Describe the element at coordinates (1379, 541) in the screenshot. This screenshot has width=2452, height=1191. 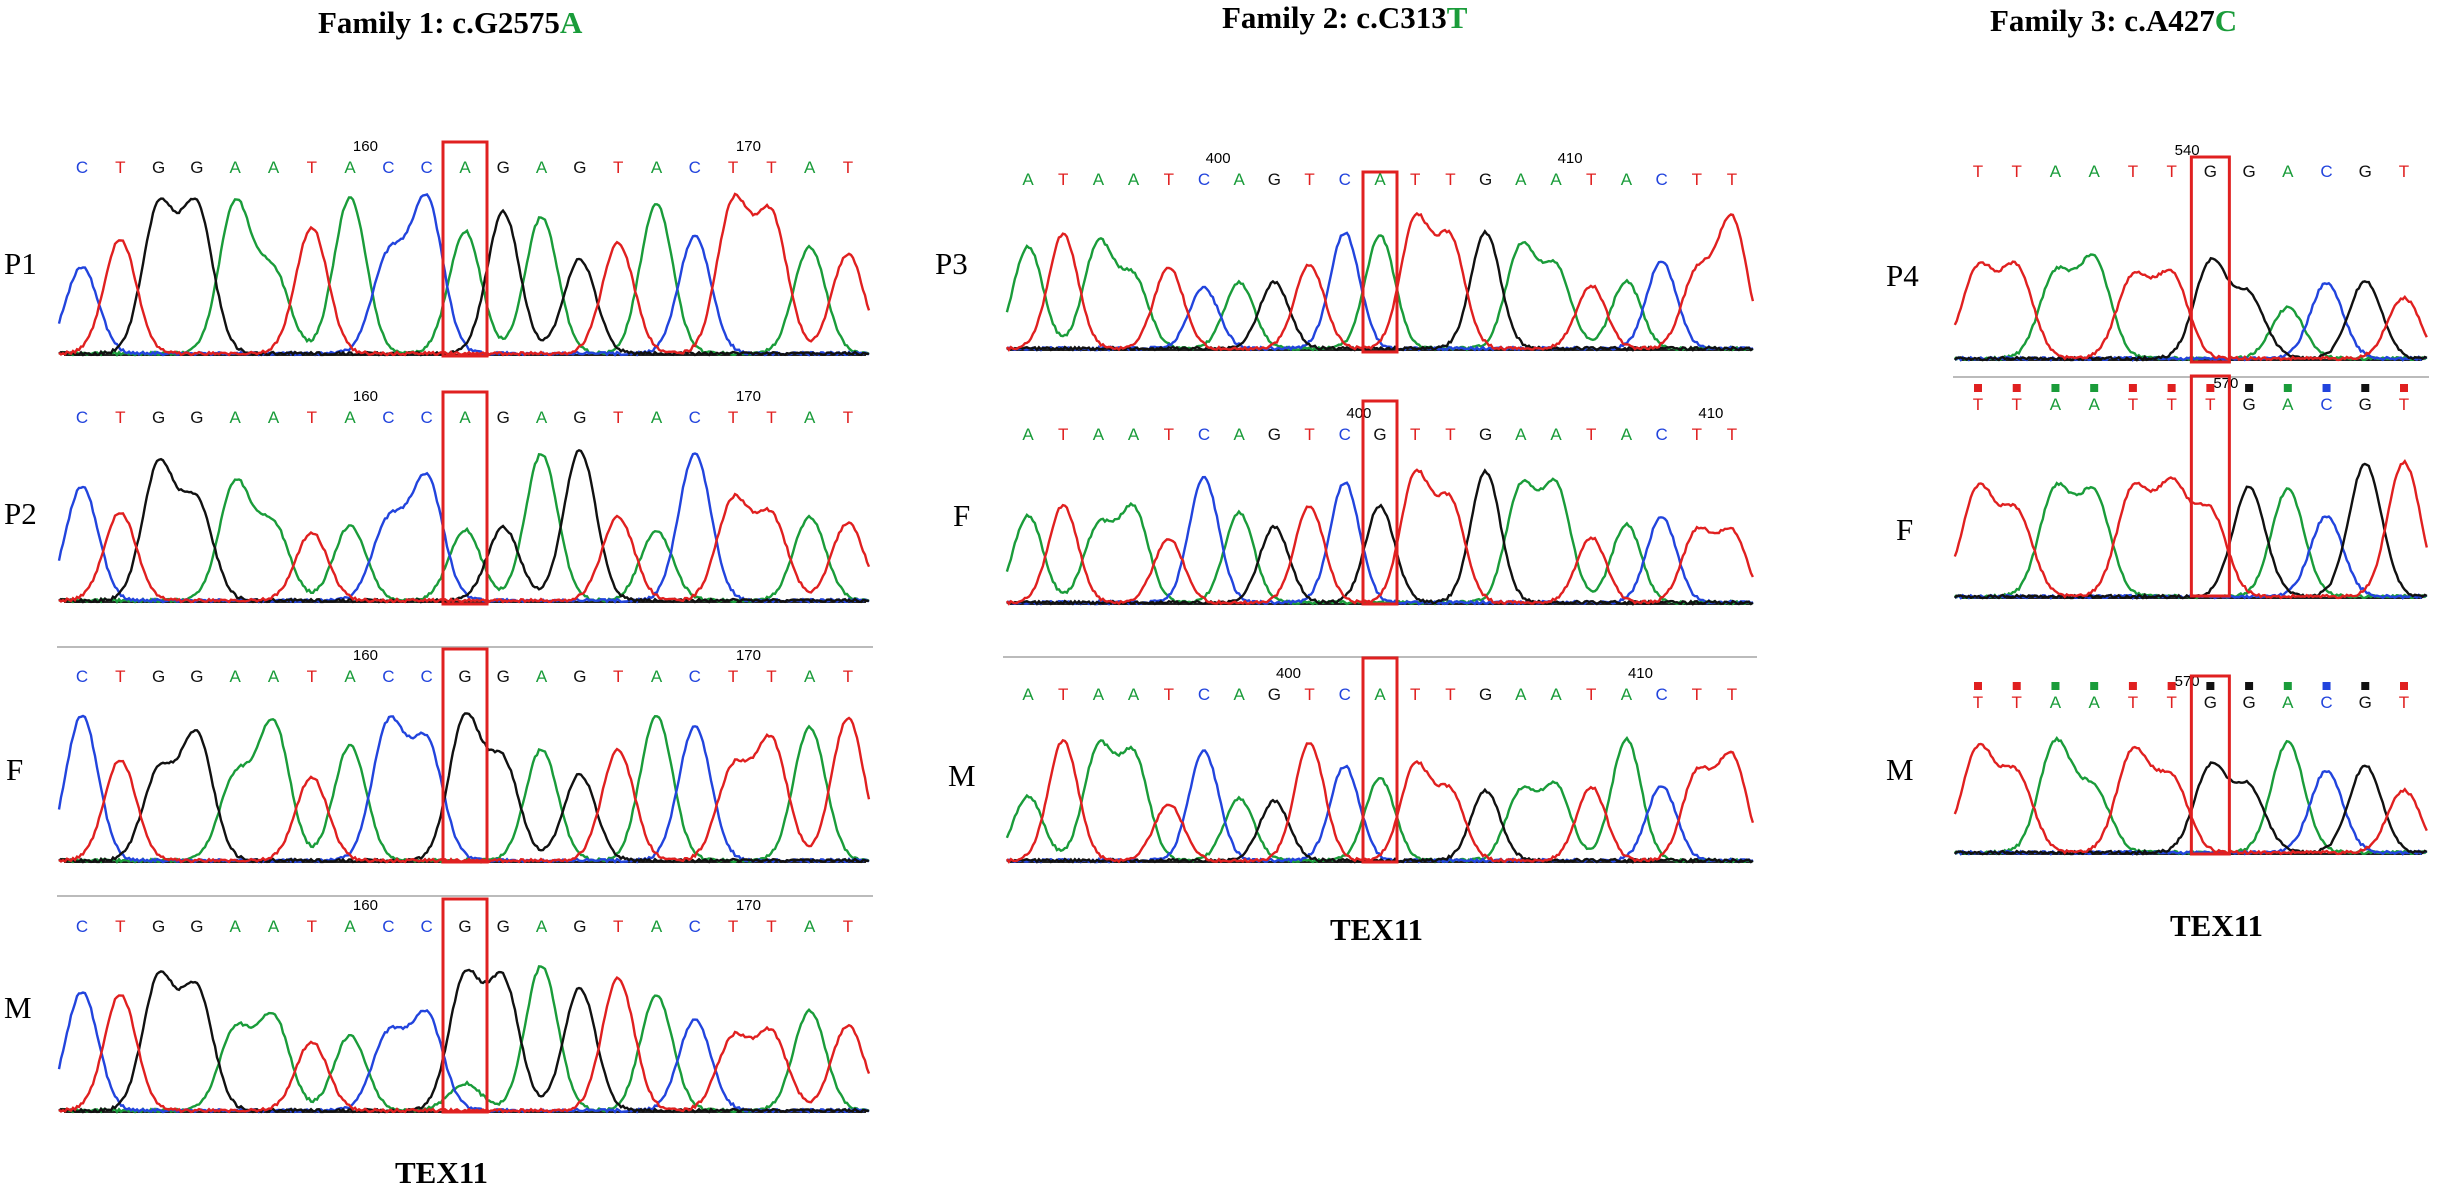
I see `trace-a-line` at that location.